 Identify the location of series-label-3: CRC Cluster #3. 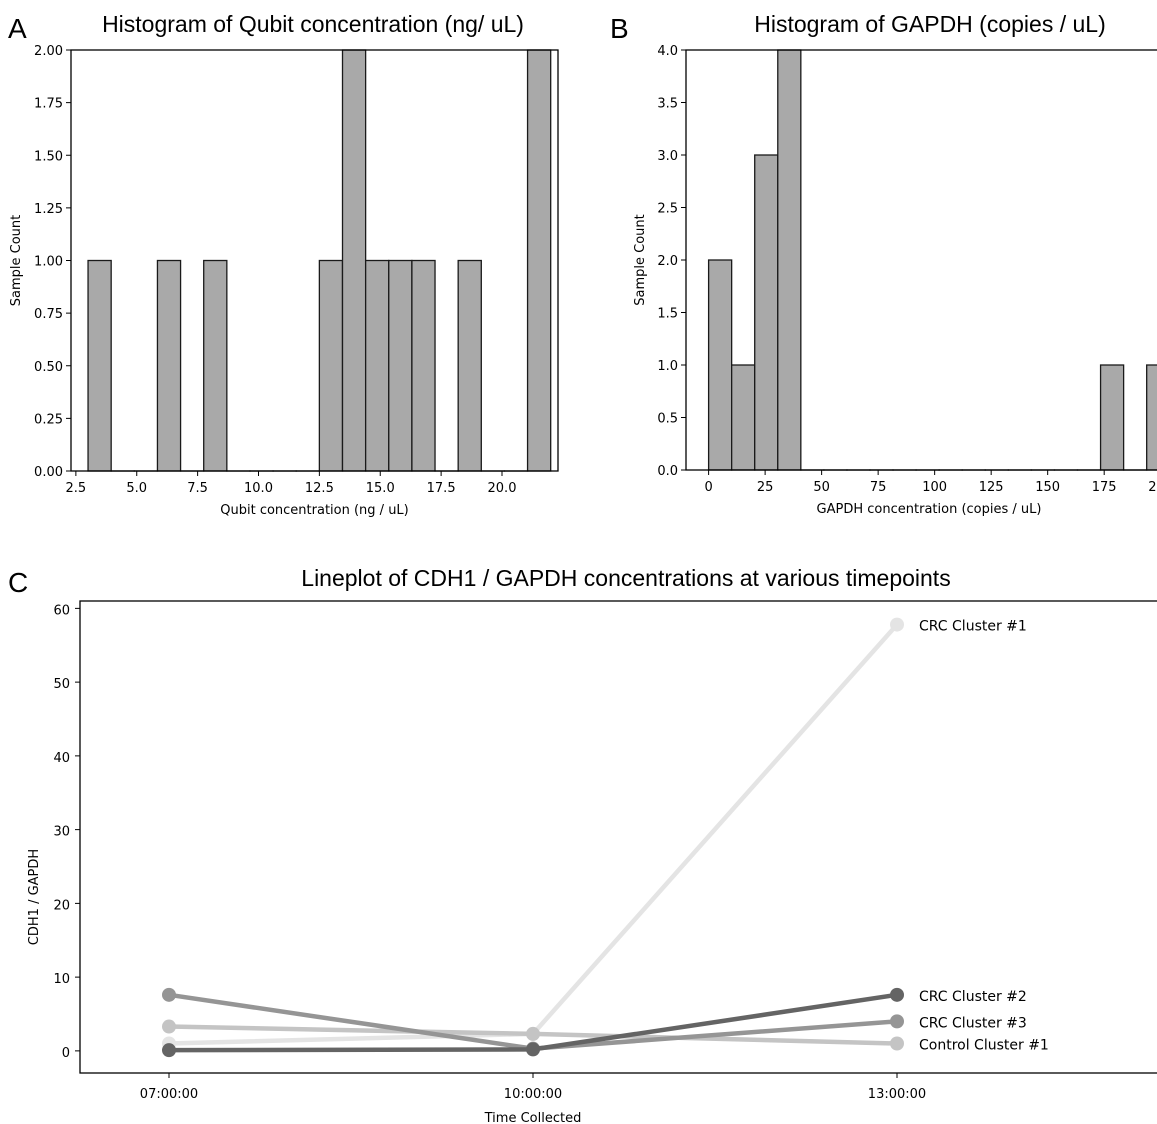
(973, 1023).